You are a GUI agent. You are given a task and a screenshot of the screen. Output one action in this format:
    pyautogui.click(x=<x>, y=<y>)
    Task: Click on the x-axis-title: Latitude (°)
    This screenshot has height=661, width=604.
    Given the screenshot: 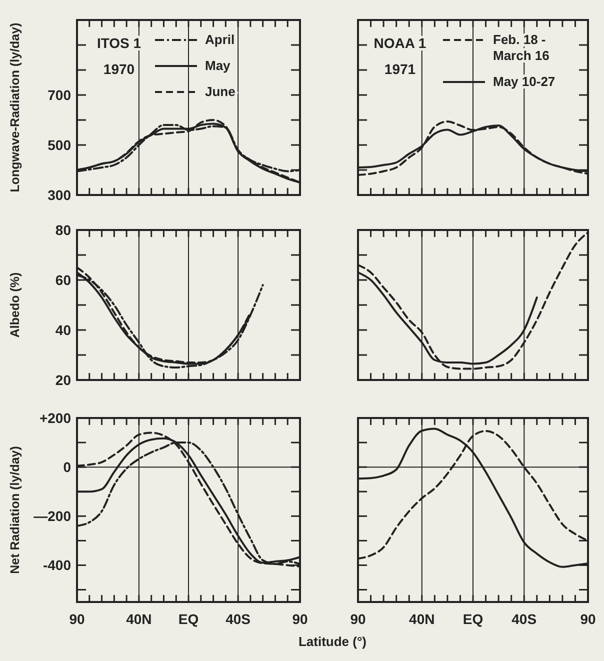 What is the action you would take?
    pyautogui.click(x=332, y=641)
    